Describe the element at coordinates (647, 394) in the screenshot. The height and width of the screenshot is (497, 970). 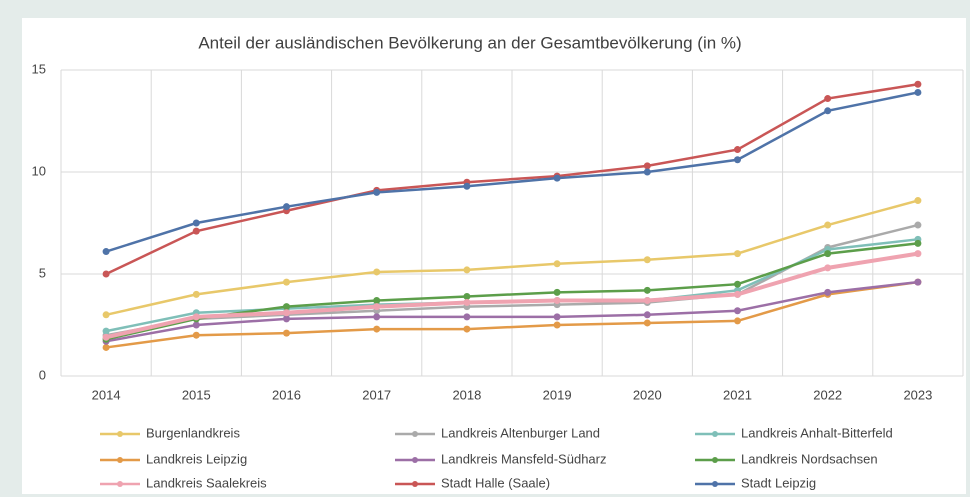
I see `x-tick-label: 2020` at that location.